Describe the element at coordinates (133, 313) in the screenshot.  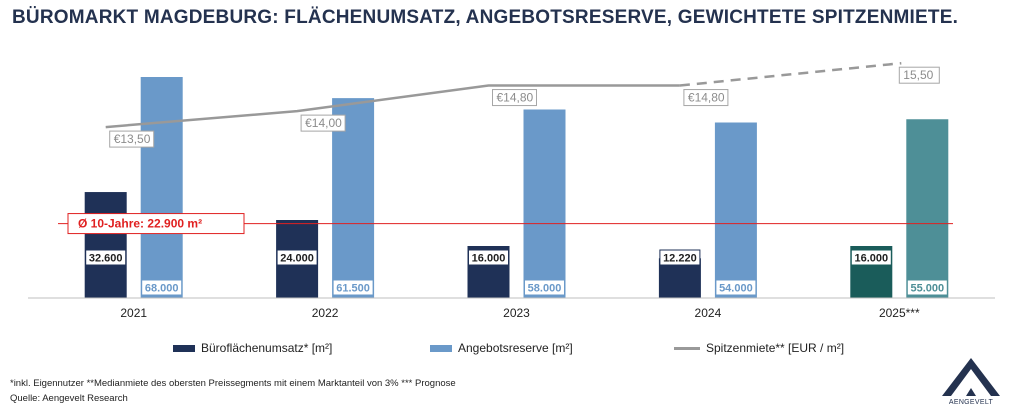
I see `x-tick-label: 2021` at that location.